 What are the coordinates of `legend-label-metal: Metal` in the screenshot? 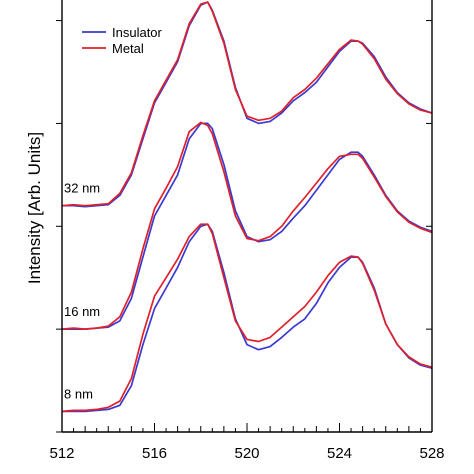 It's located at (128, 48).